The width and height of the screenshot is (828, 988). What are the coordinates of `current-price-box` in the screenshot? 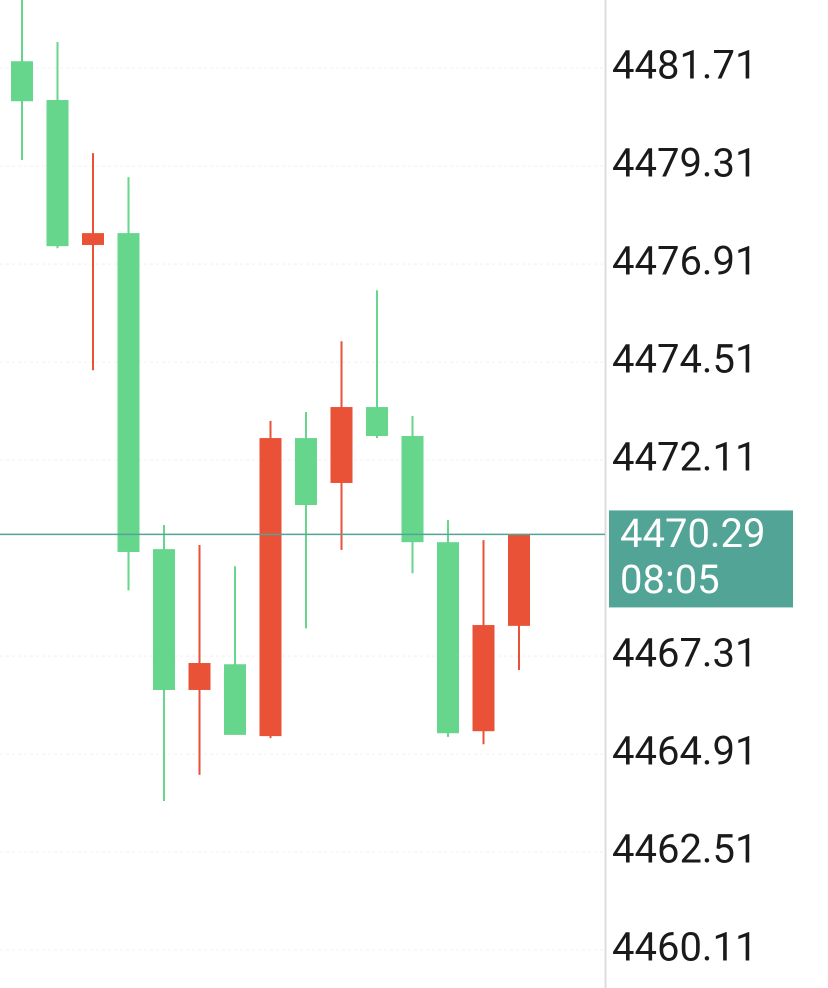 It's located at (701, 559).